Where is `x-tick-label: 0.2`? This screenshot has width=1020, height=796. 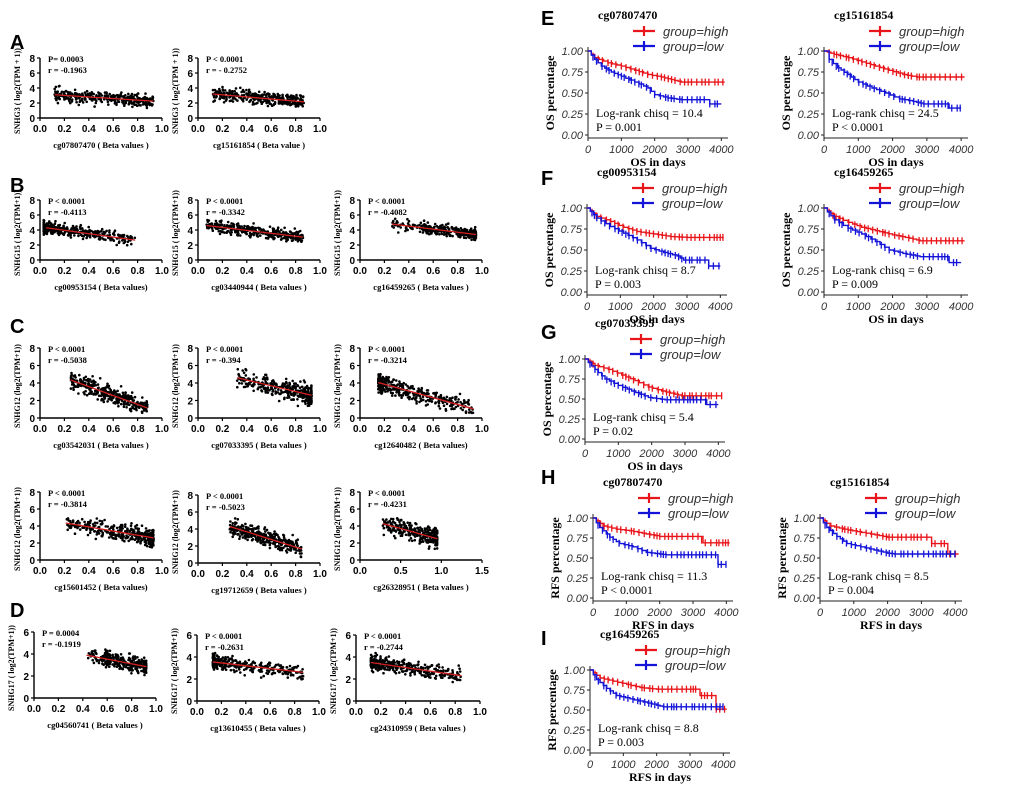
x-tick-label: 0.2 is located at coordinates (222, 129).